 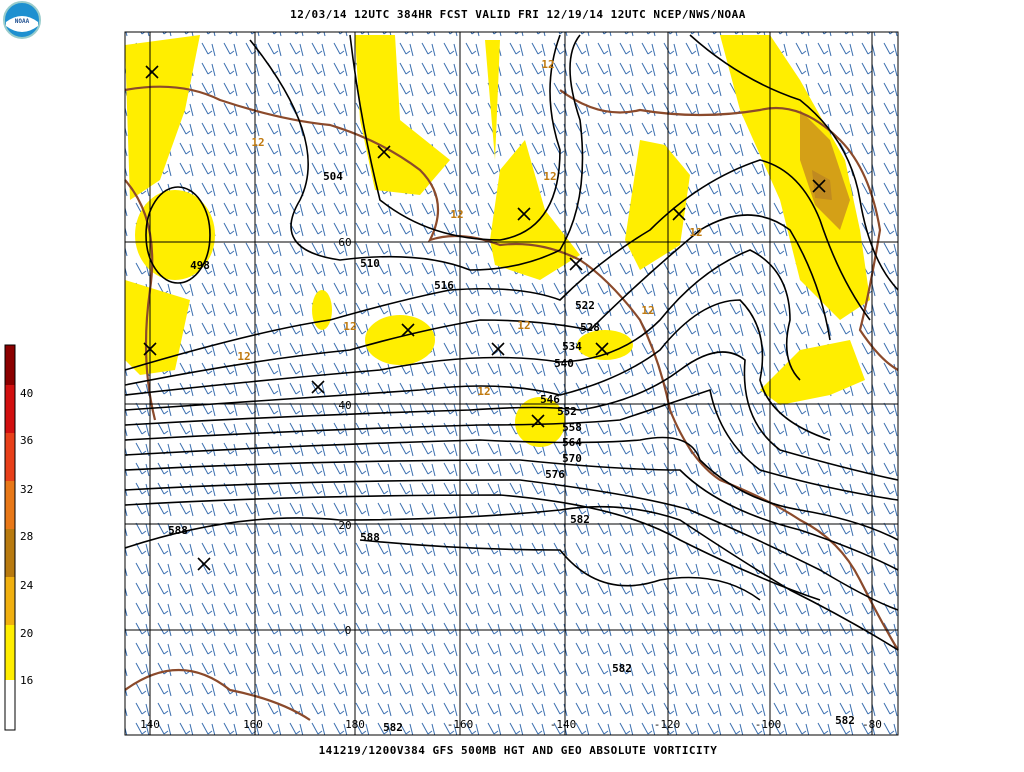 I want to click on height-label: 564, so click(x=572, y=442).